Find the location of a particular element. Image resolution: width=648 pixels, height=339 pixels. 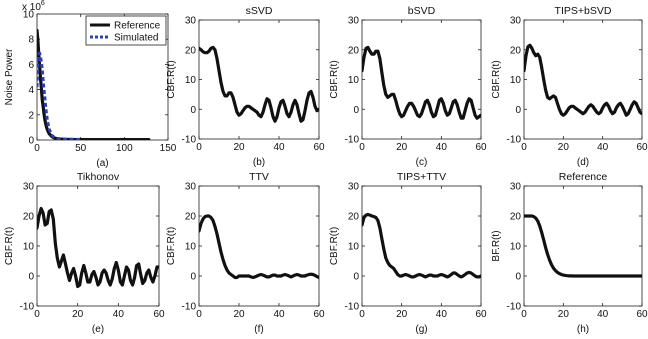

y-tick-label: 8 is located at coordinates (31, 40).